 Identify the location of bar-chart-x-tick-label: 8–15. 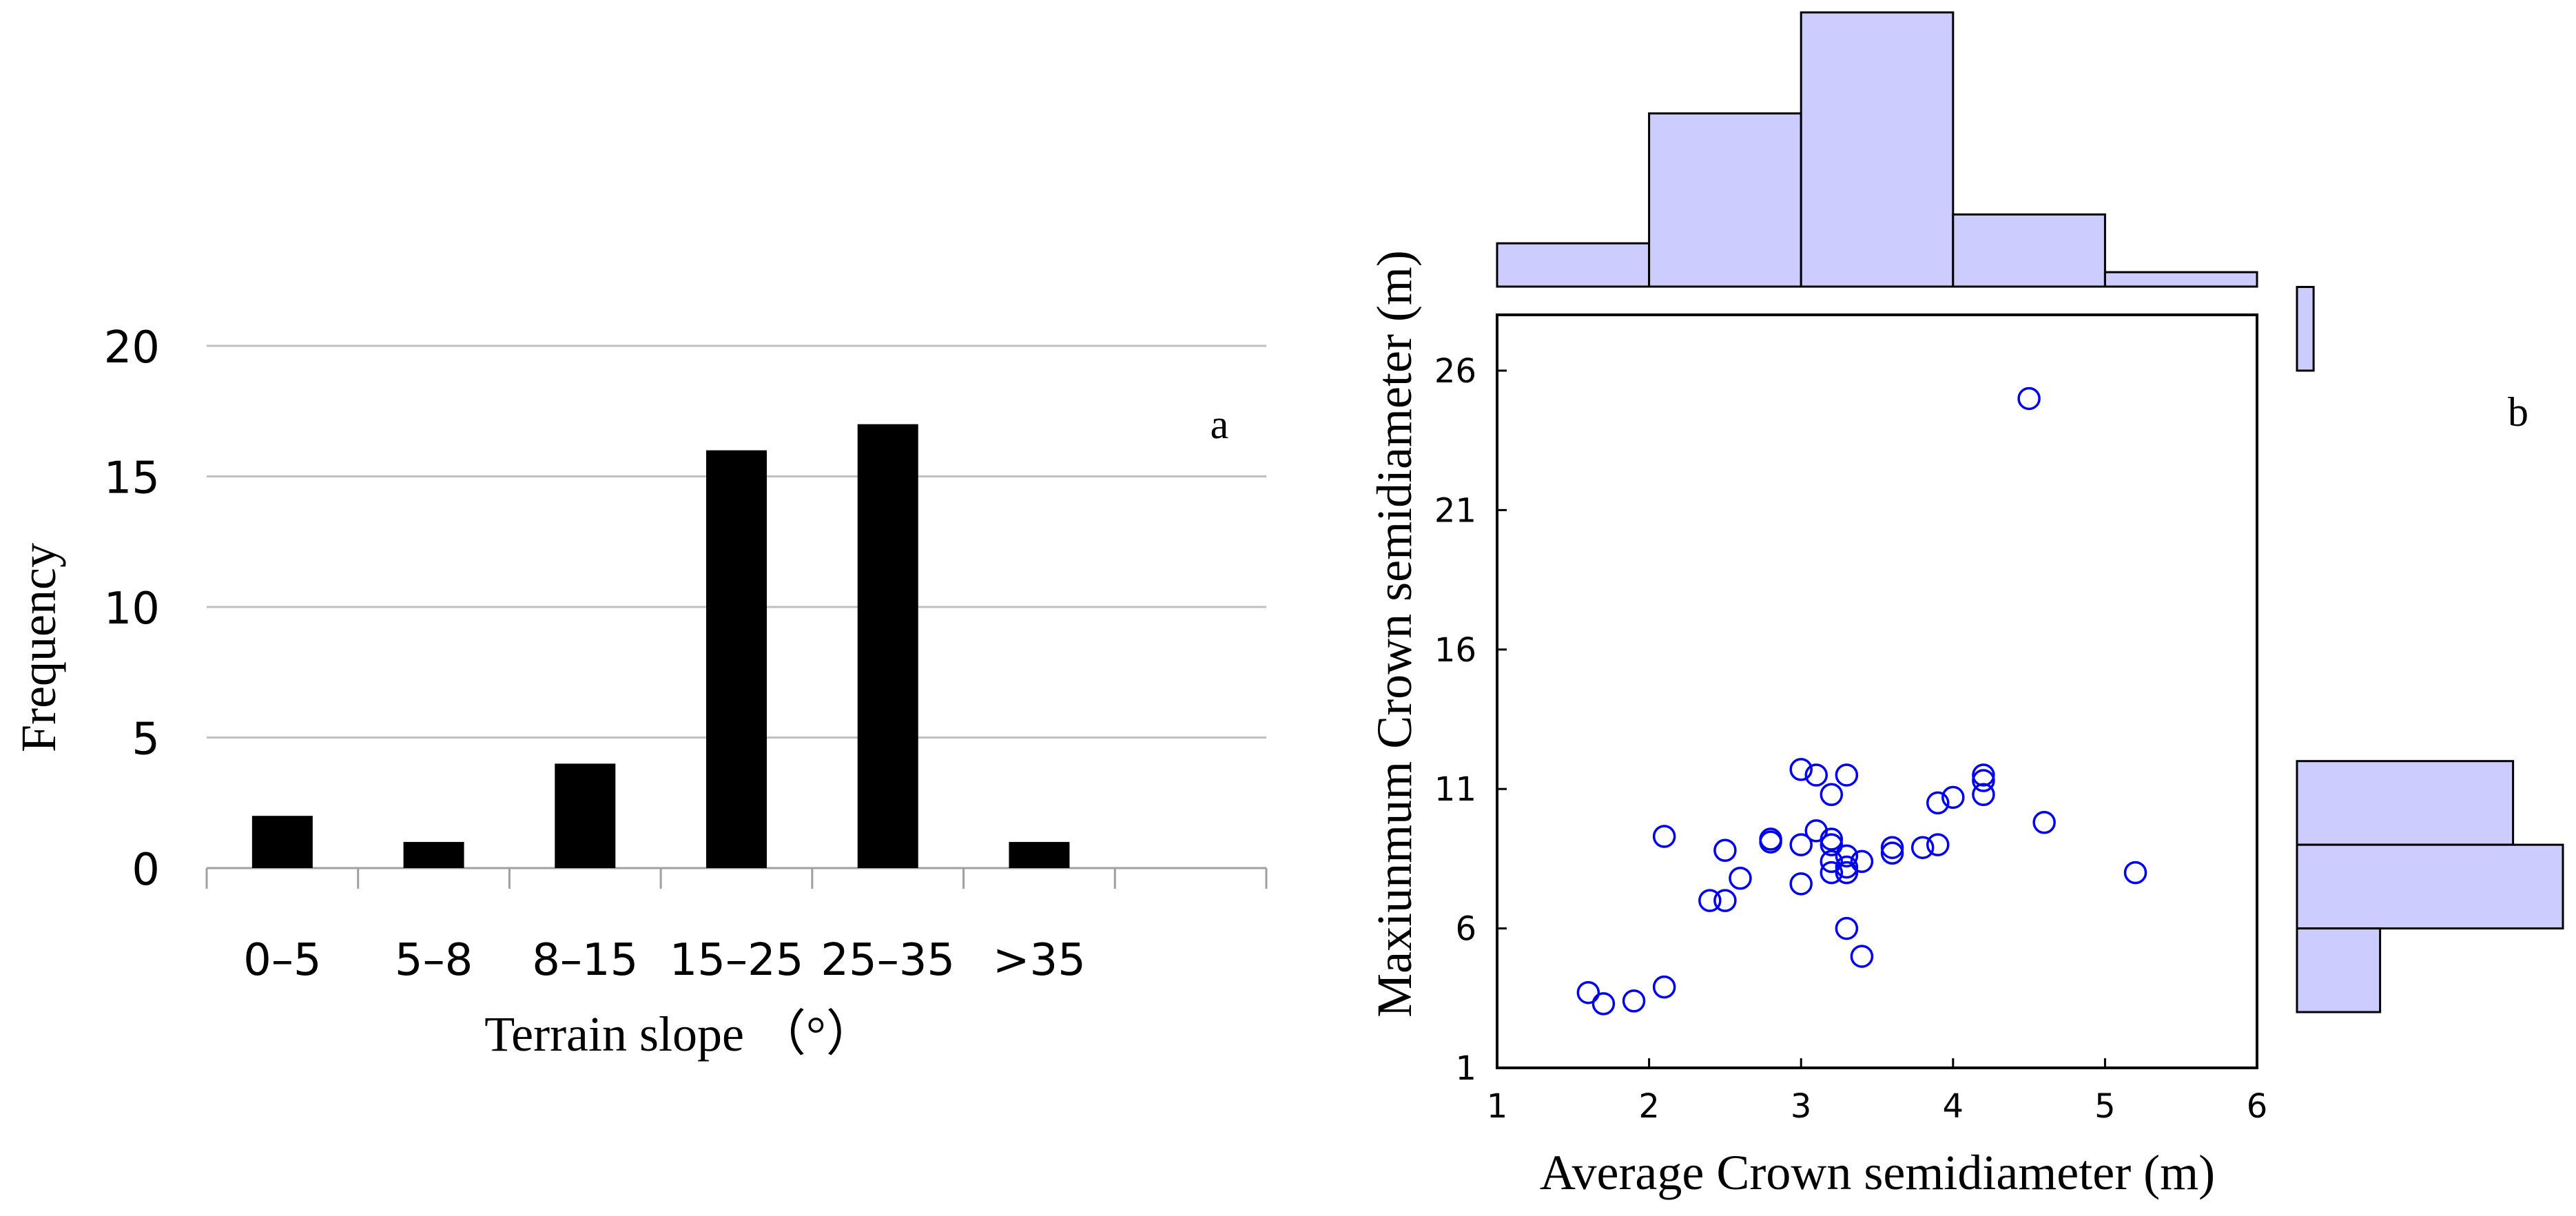
(585, 960).